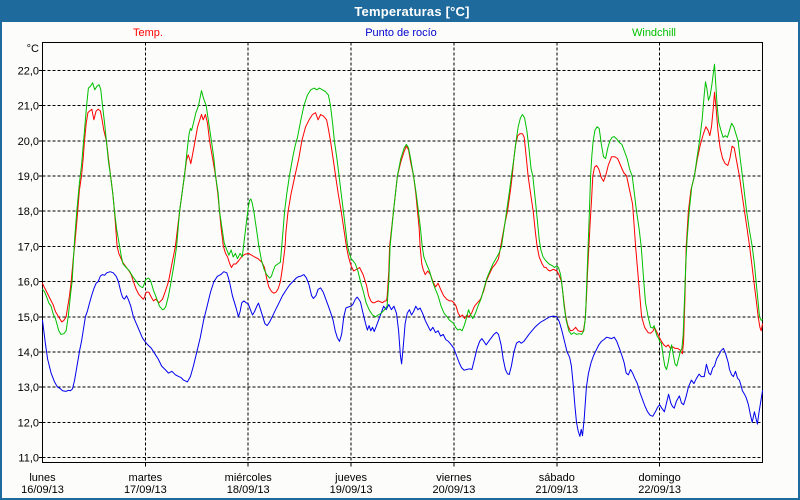  I want to click on y-tick-label: 19,0, so click(28, 177).